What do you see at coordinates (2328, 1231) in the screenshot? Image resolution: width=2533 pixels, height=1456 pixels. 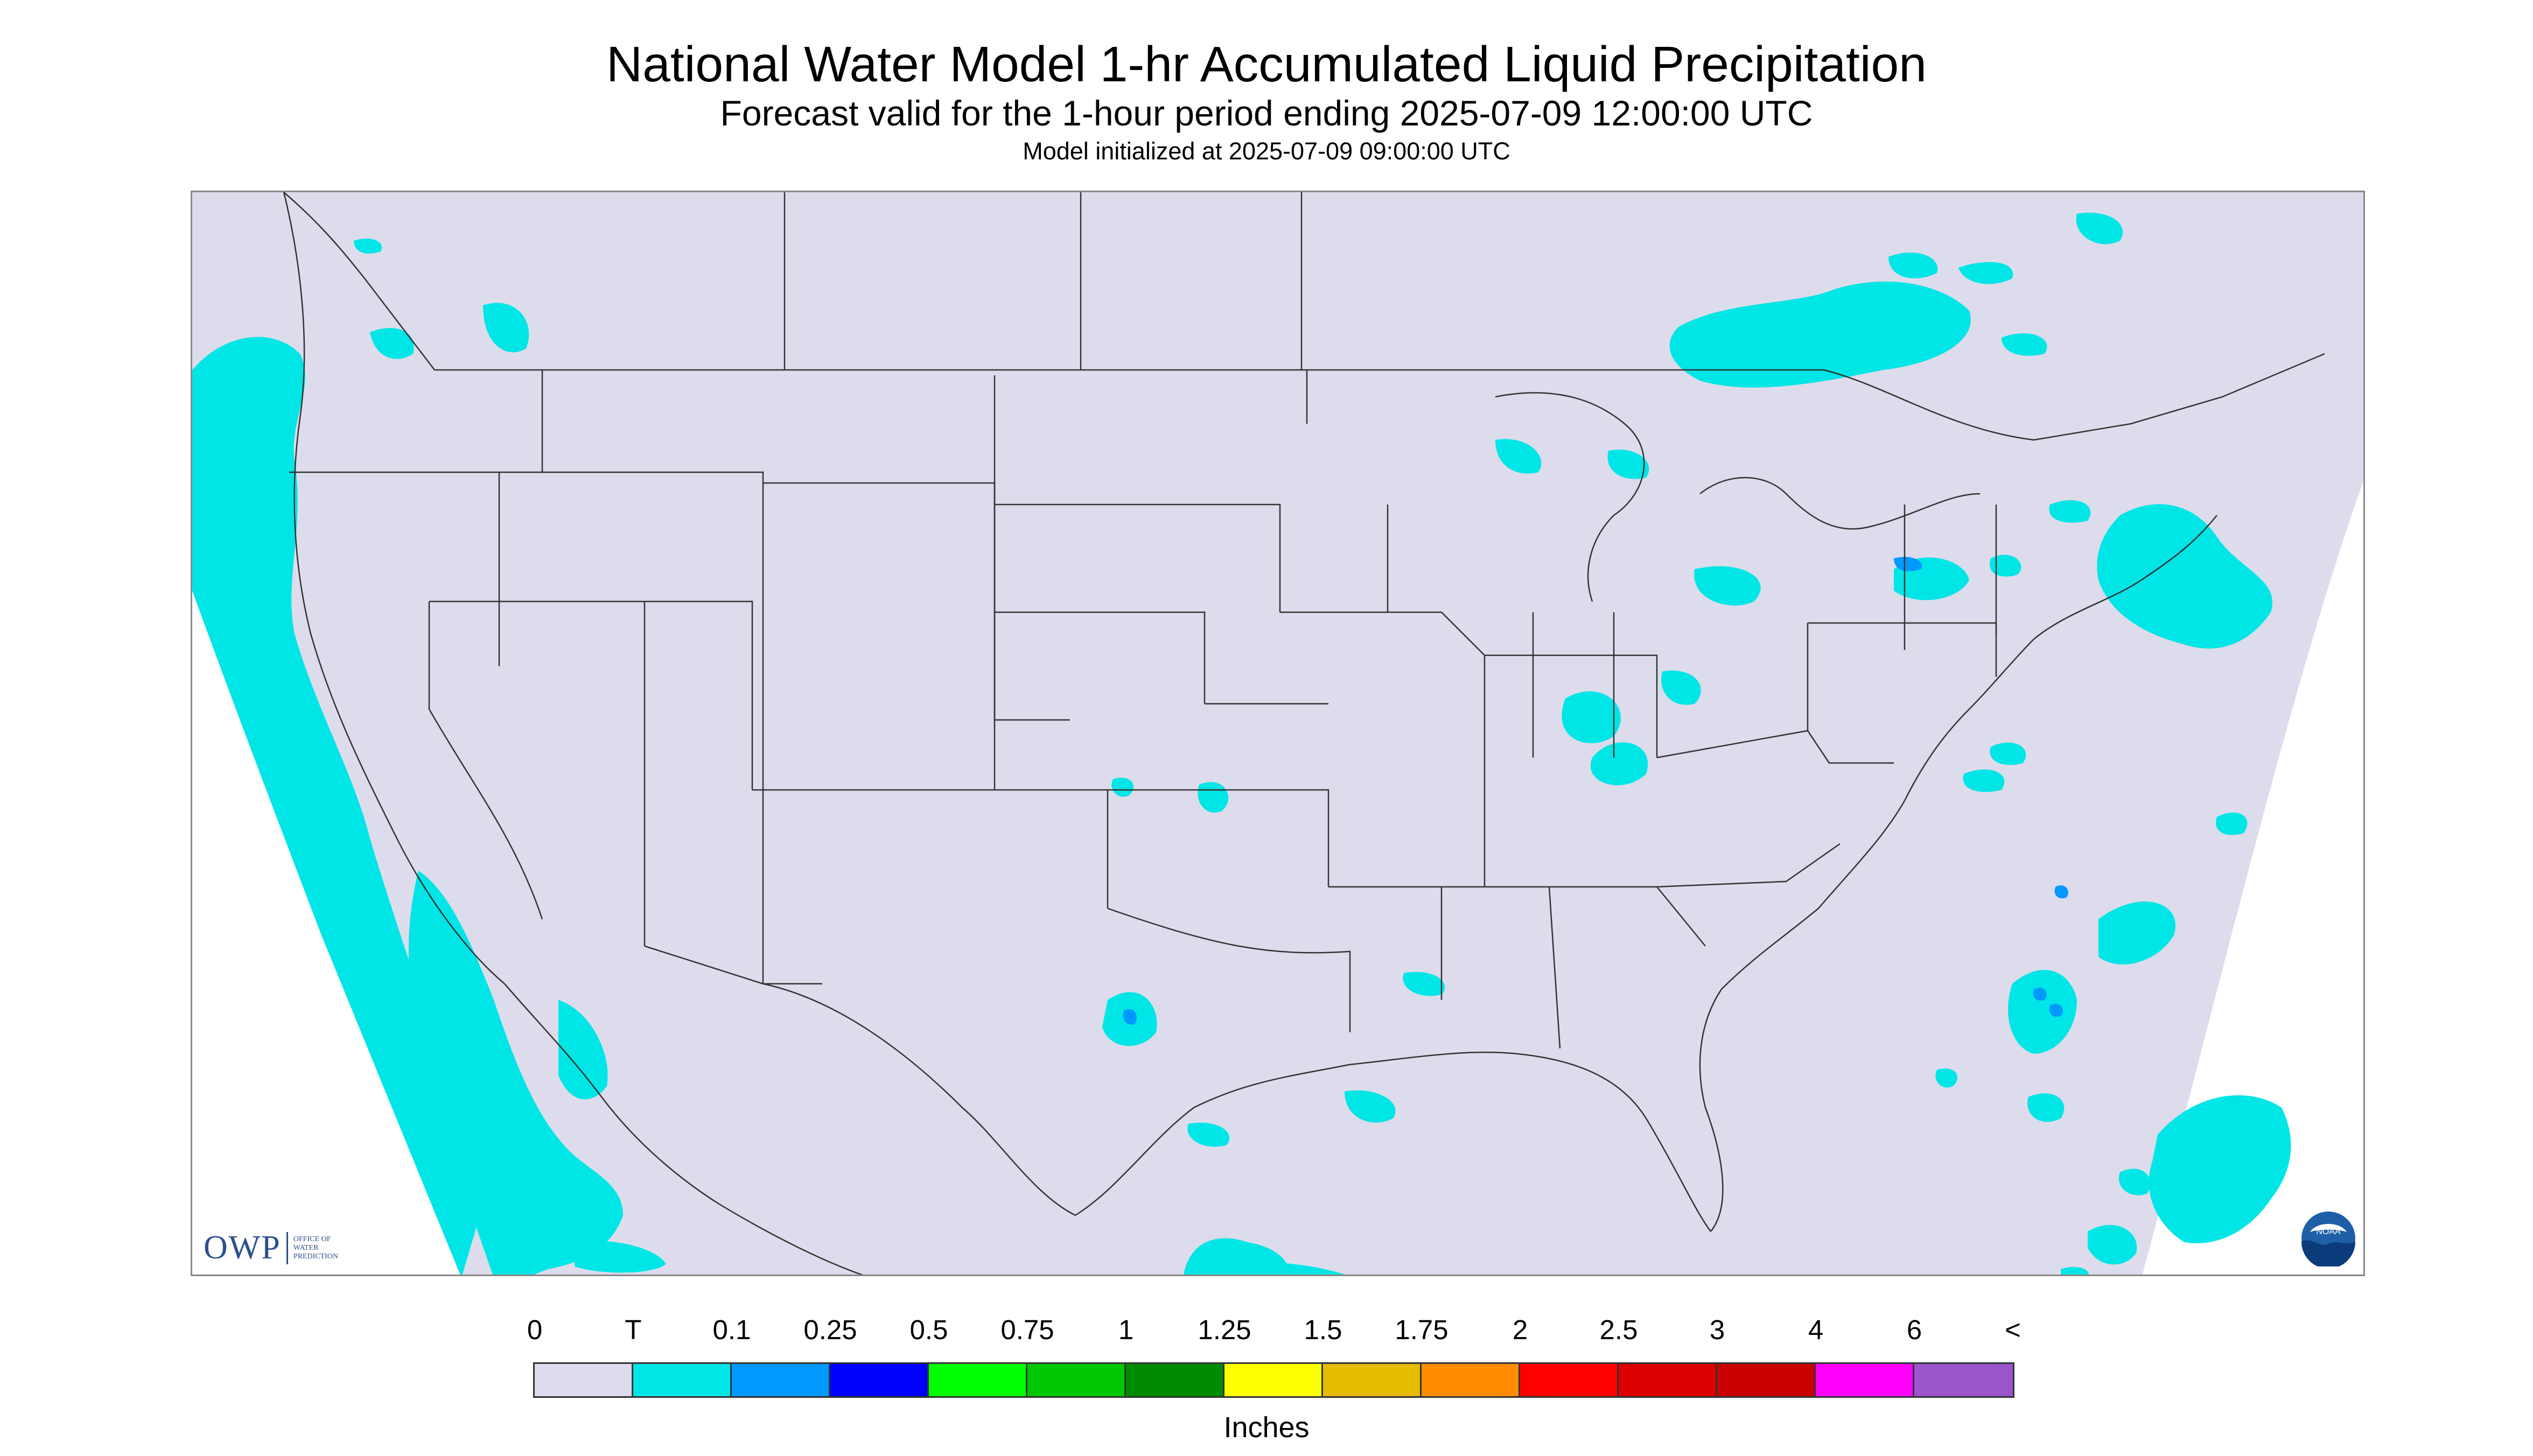 I see `noaa-logo-text: NOAA` at bounding box center [2328, 1231].